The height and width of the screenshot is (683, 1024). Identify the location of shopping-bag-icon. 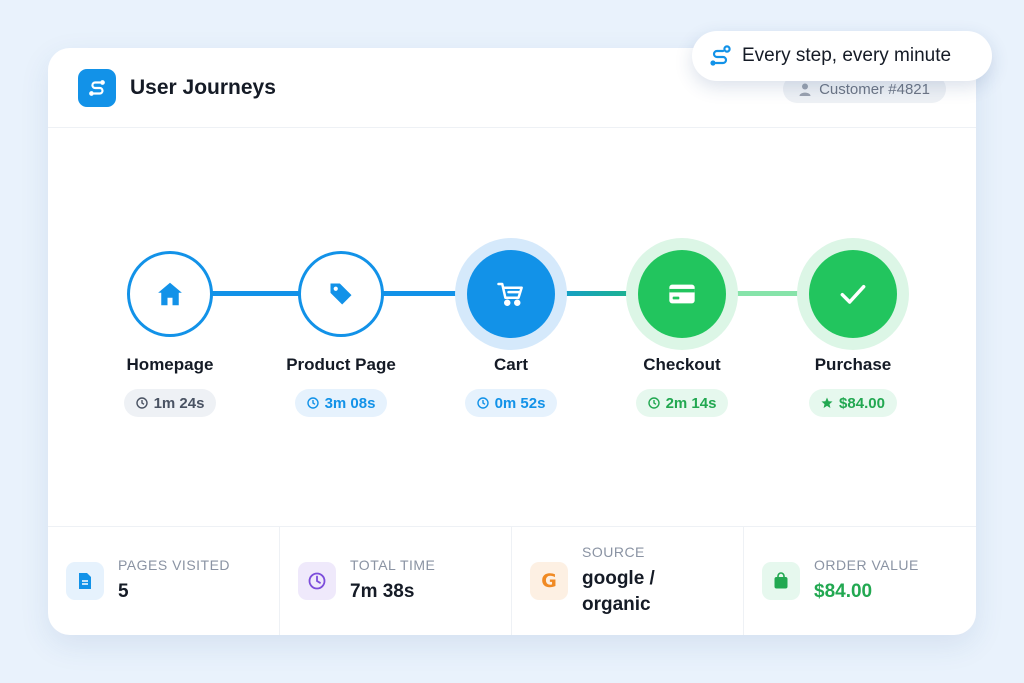
(781, 581).